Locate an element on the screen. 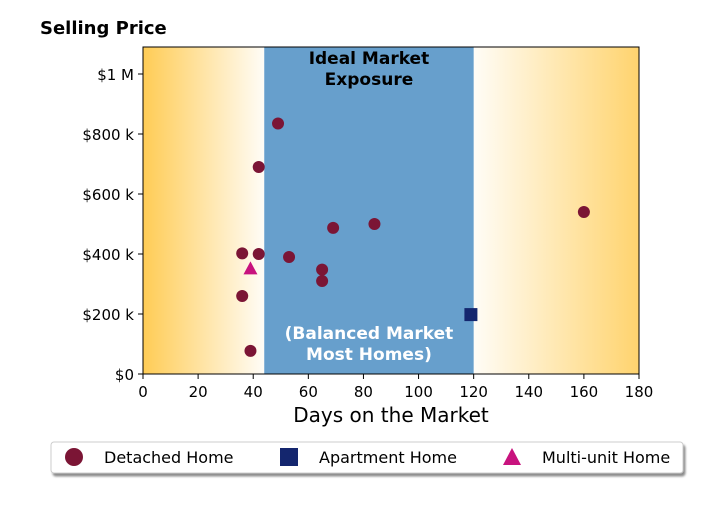 The height and width of the screenshot is (513, 721). y-tick-label: $1 M is located at coordinates (115, 75).